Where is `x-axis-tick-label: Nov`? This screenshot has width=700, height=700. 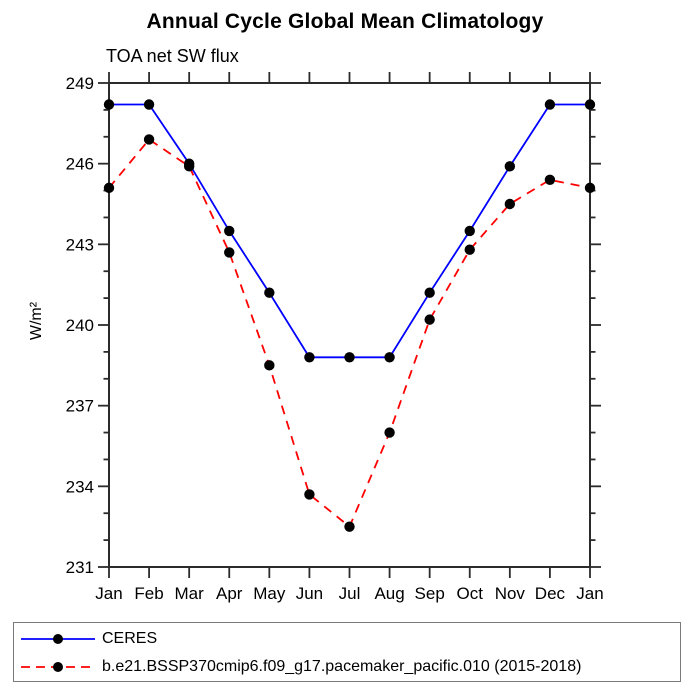
x-axis-tick-label: Nov is located at coordinates (510, 593).